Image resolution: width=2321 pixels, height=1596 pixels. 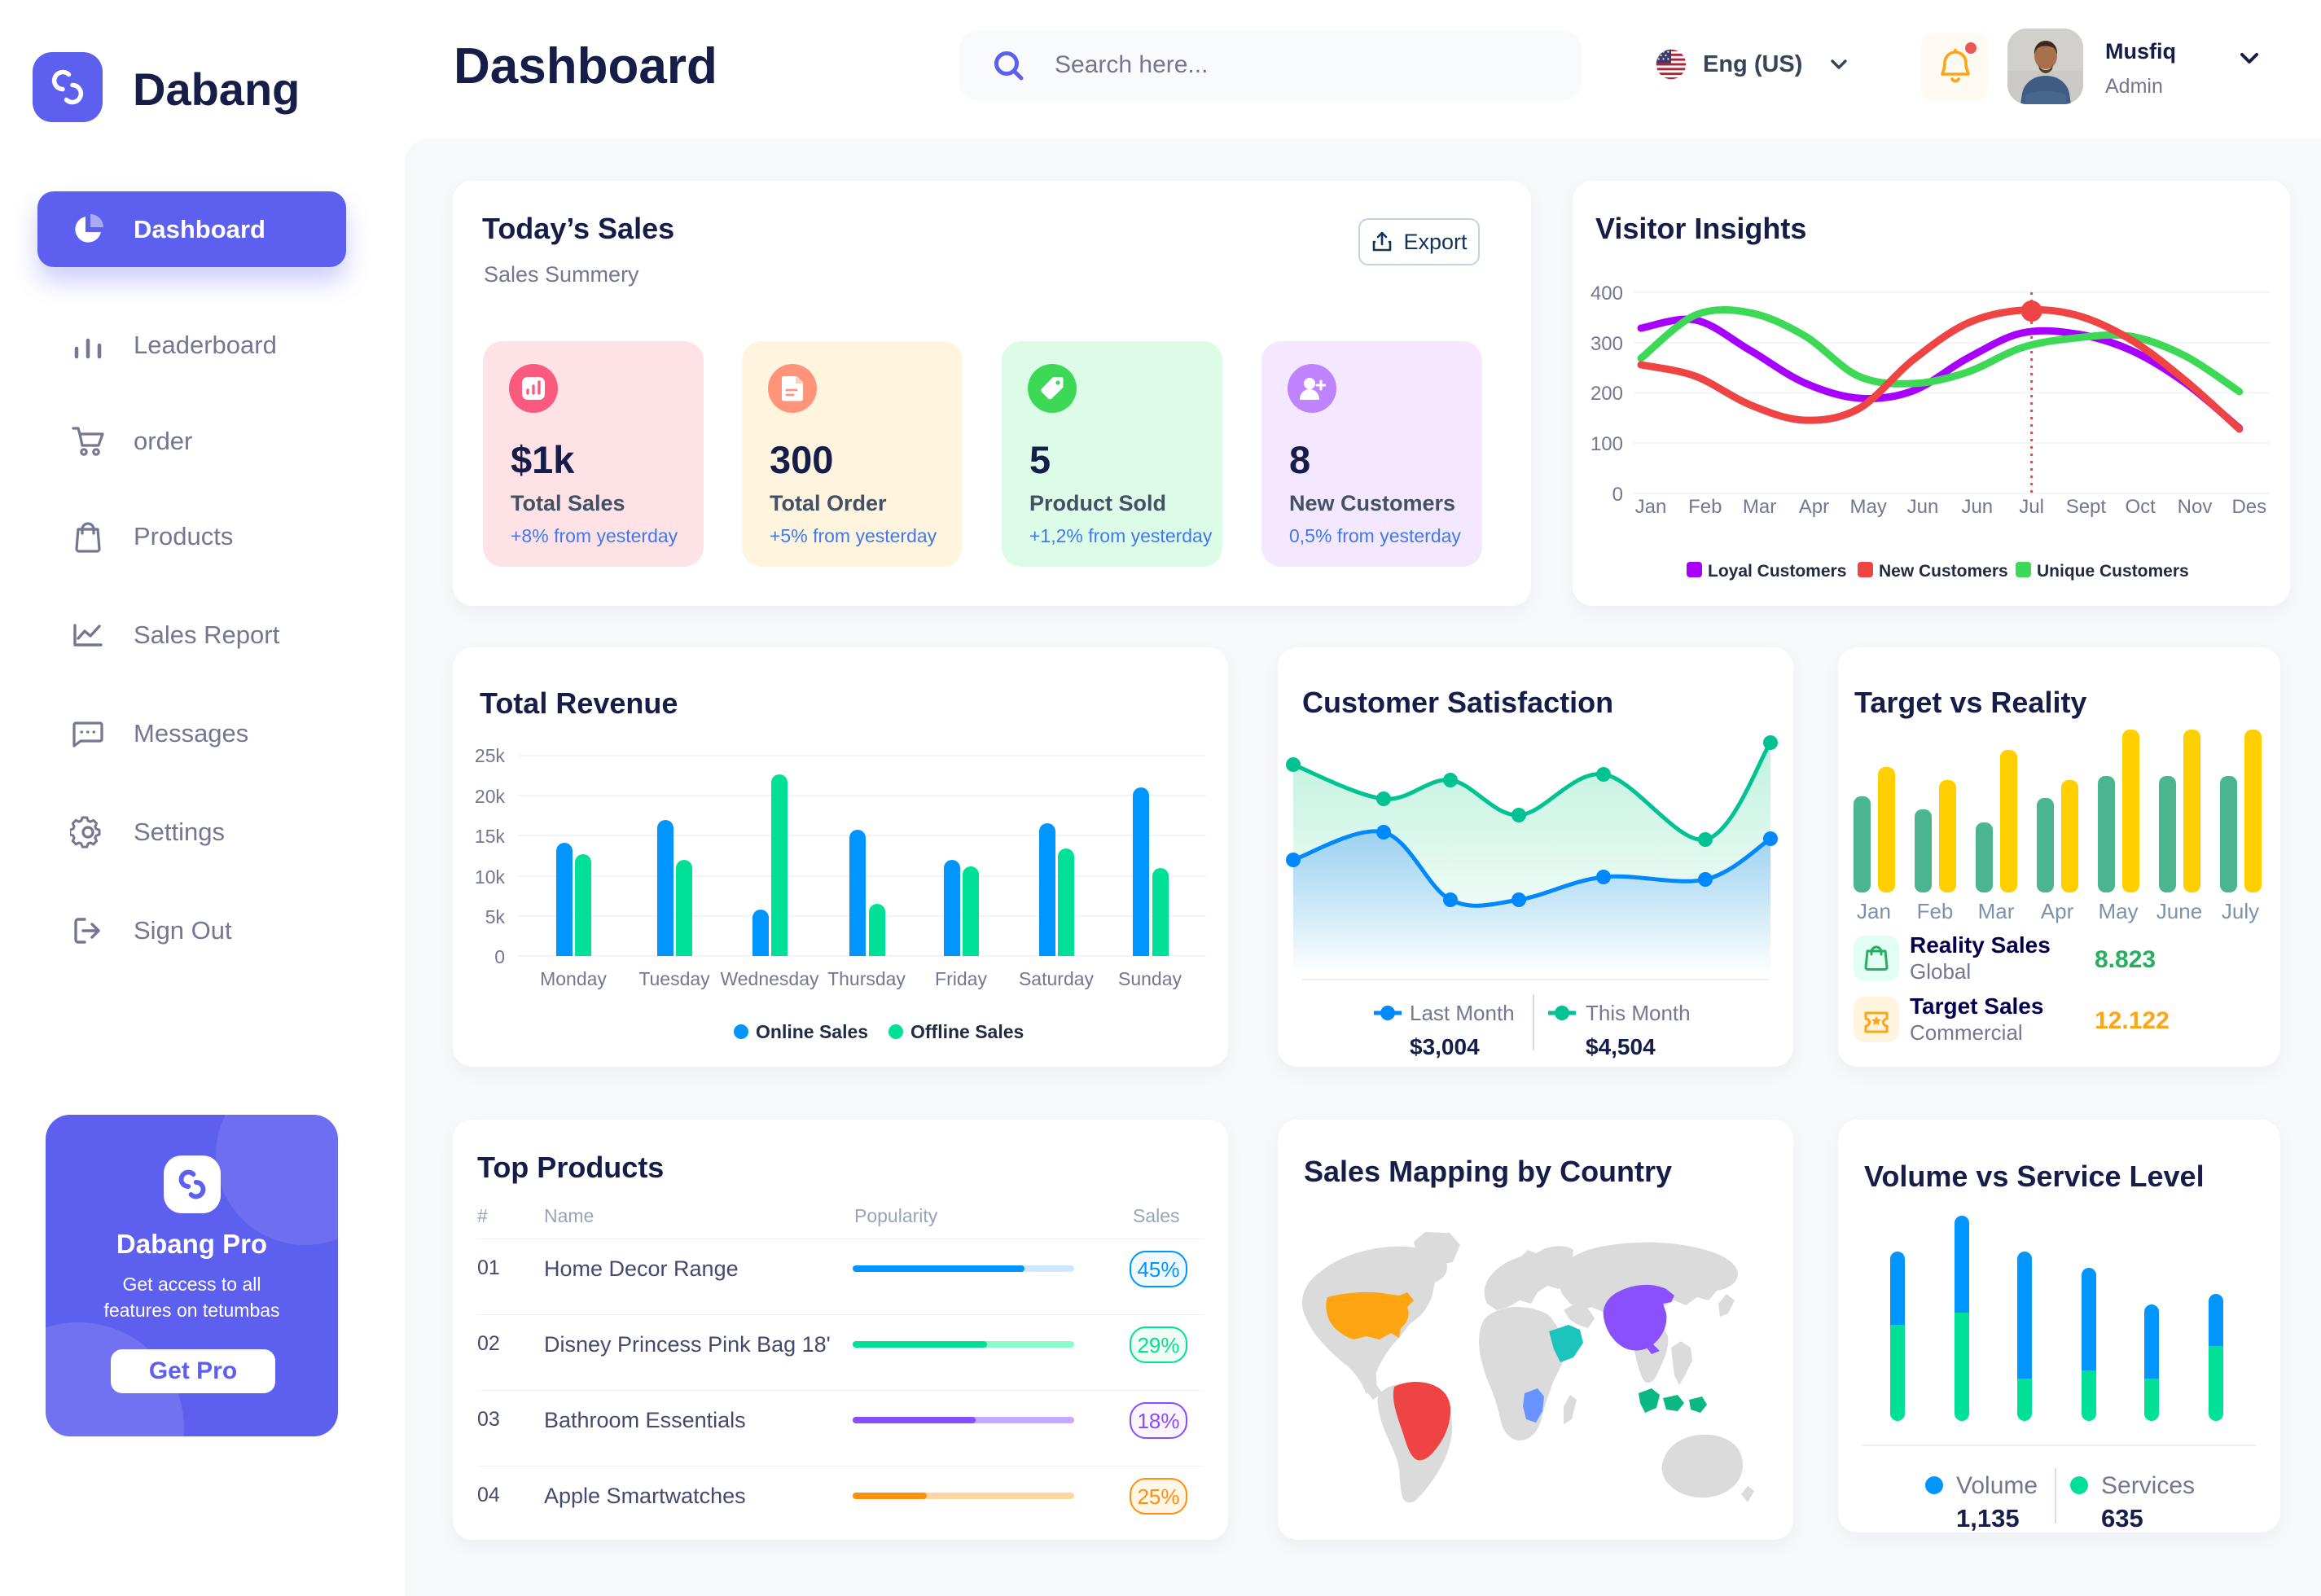 What do you see at coordinates (1462, 1013) in the screenshot?
I see `svg-text: Last Month` at bounding box center [1462, 1013].